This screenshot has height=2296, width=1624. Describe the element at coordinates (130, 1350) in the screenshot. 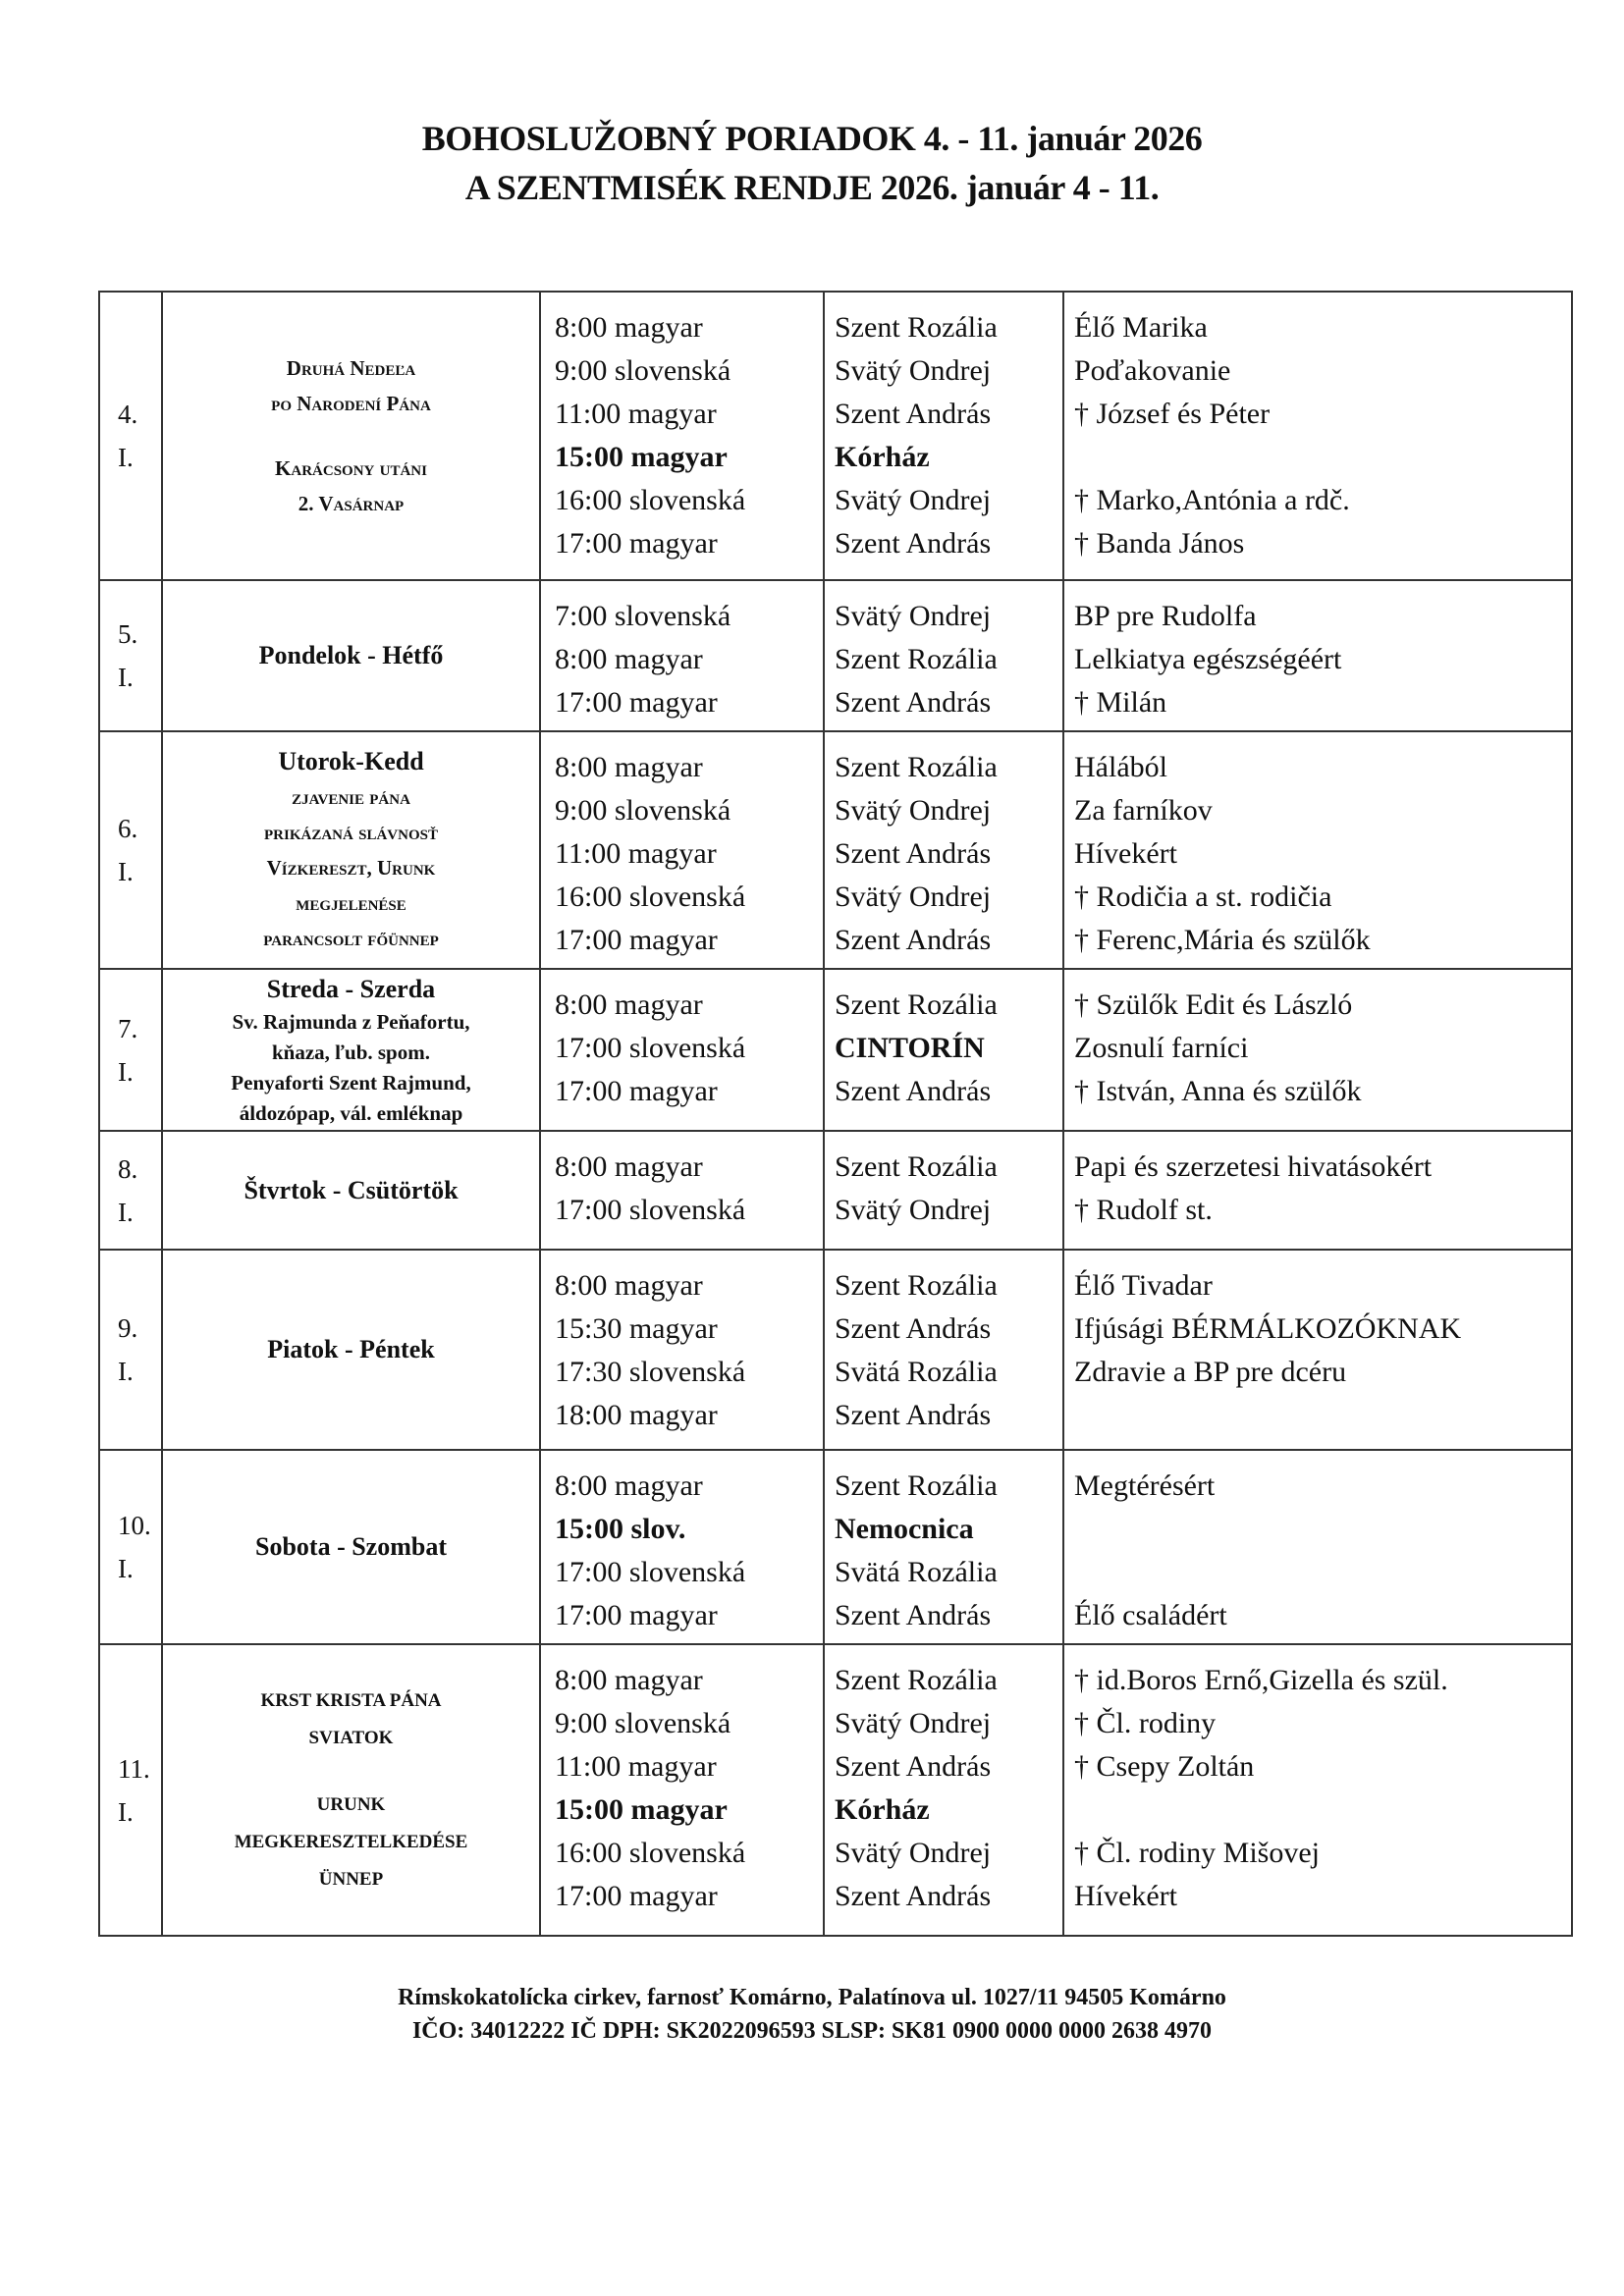

I see `date-cell: 9. I.` at that location.